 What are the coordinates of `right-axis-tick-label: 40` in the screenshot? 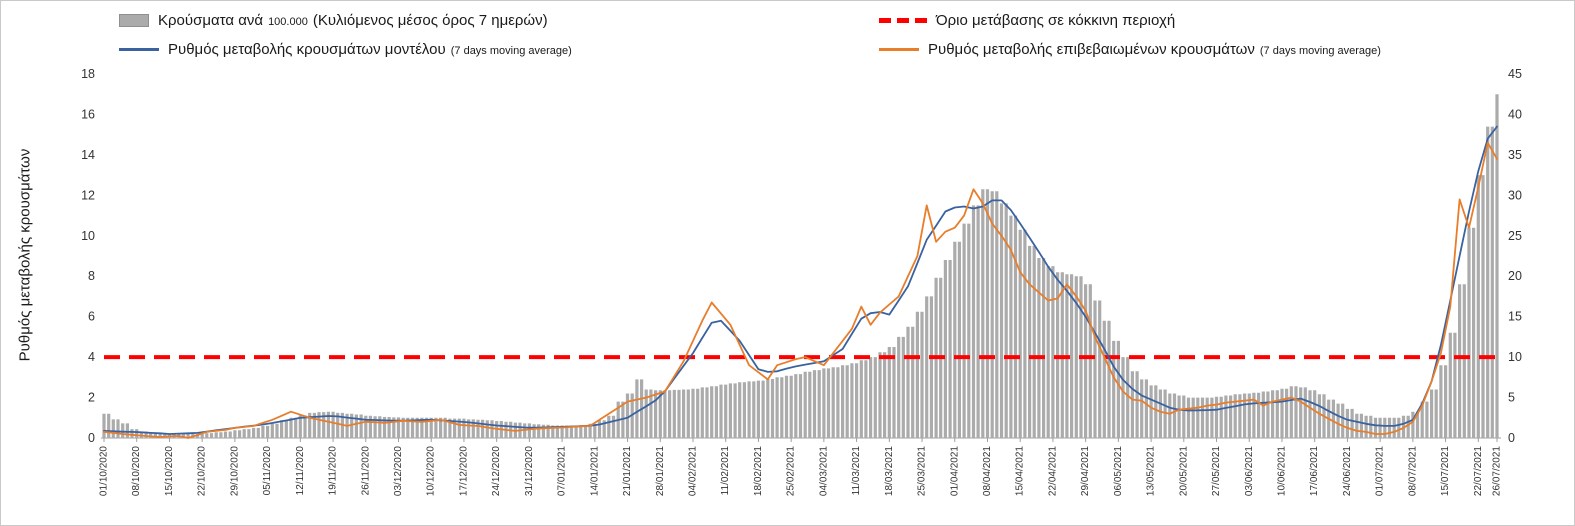 It's located at (1515, 114).